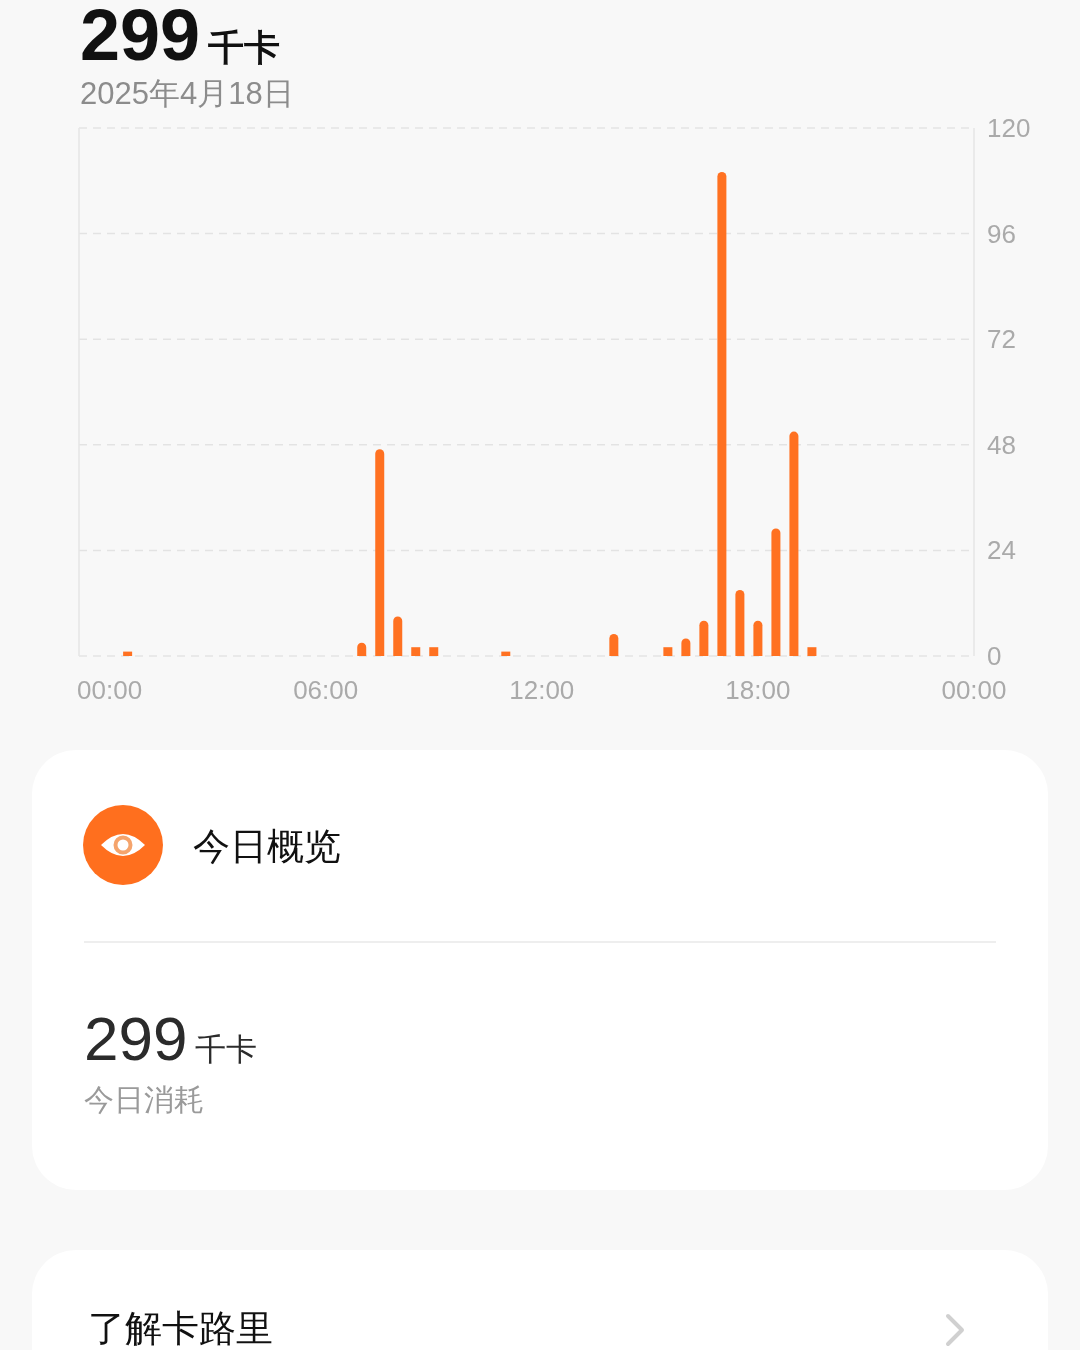  Describe the element at coordinates (1001, 444) in the screenshot. I see `y-tick-label: 48` at that location.